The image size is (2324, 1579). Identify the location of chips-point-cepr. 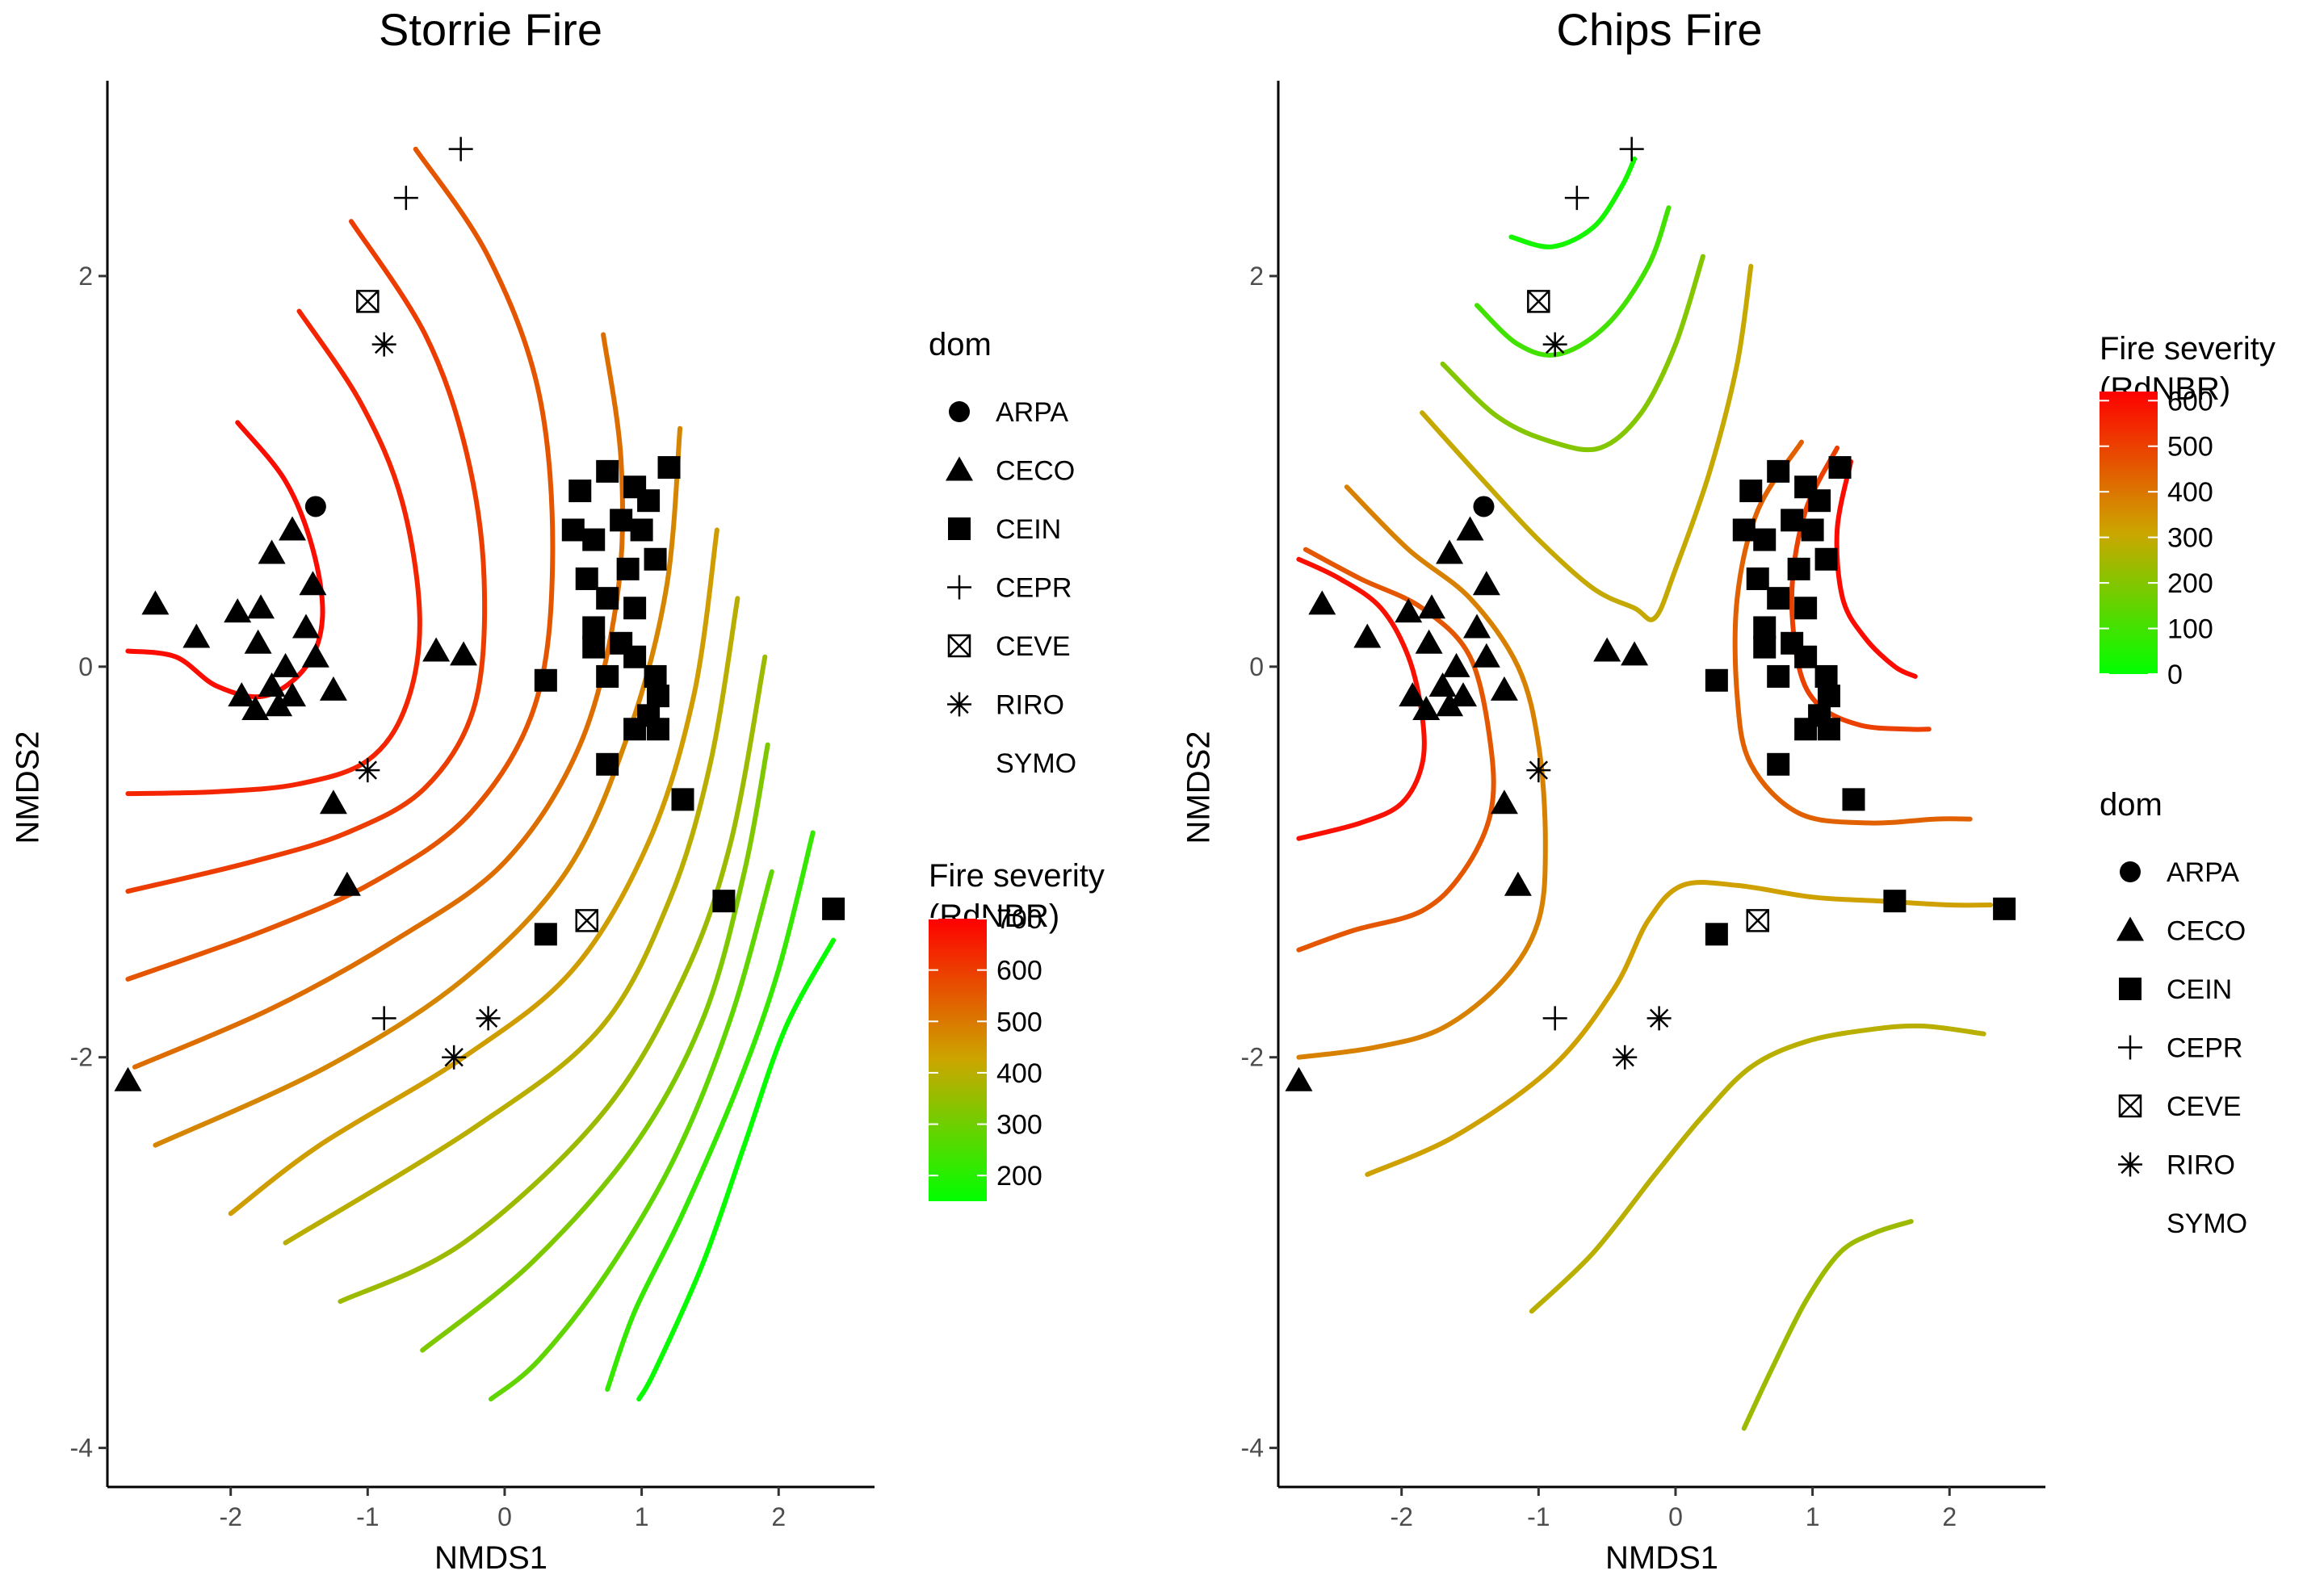
(1576, 198).